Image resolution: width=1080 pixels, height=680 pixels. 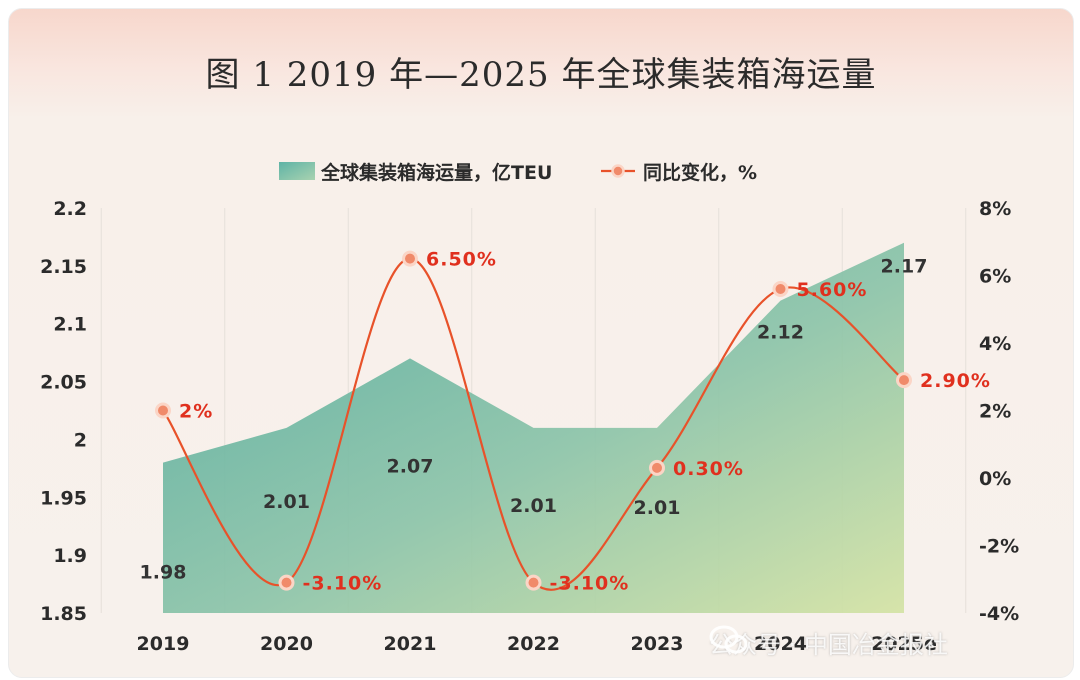 What do you see at coordinates (70, 556) in the screenshot?
I see `y-left-tick: 1.9` at bounding box center [70, 556].